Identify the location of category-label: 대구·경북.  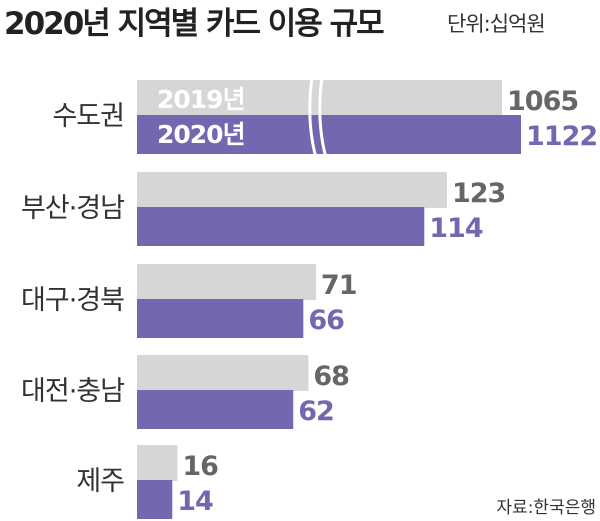
(72, 300).